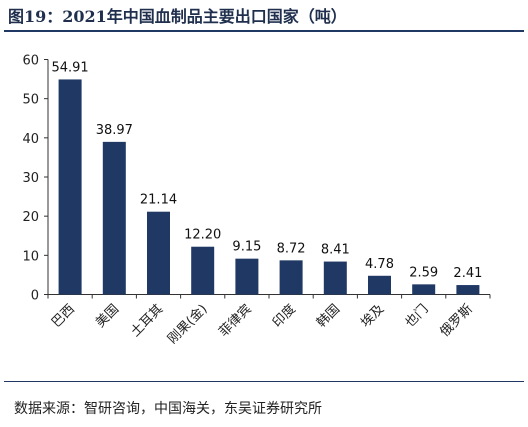 The width and height of the screenshot is (528, 427). I want to click on y-tick-label: 50, so click(30, 100).